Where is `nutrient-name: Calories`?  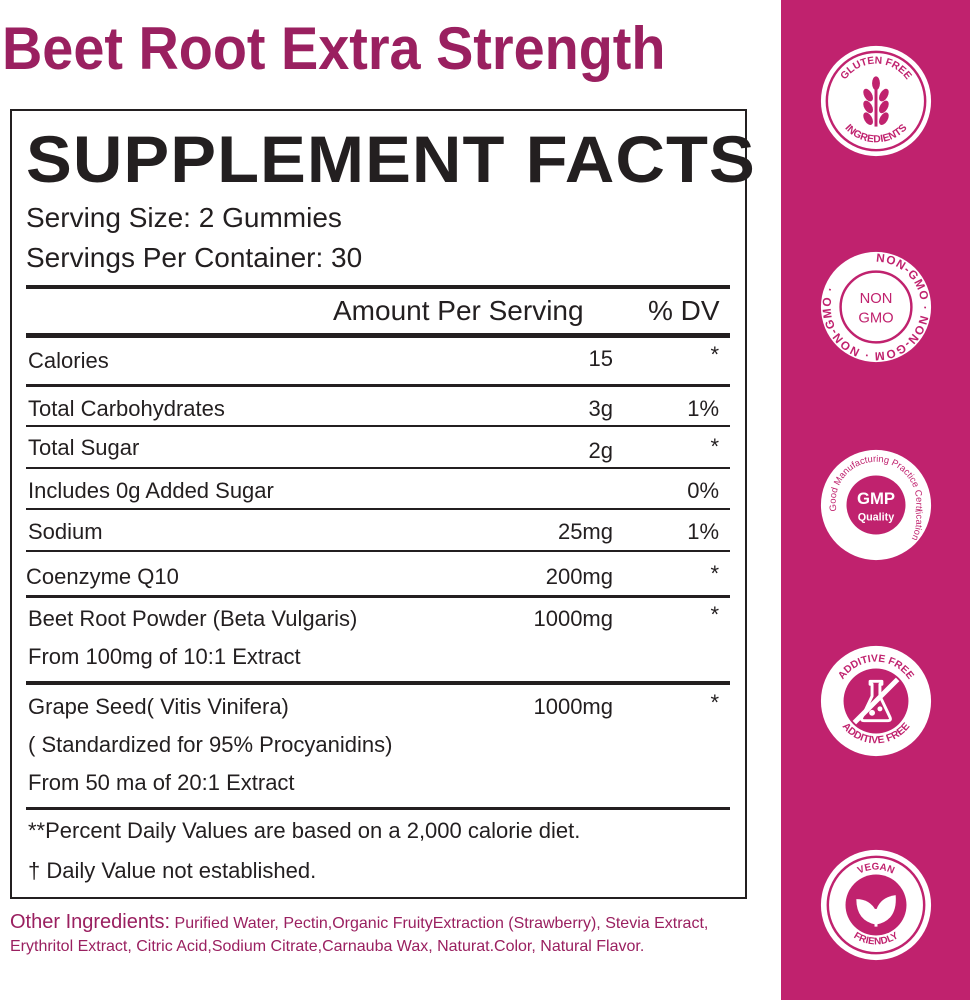
nutrient-name: Calories is located at coordinates (68, 360).